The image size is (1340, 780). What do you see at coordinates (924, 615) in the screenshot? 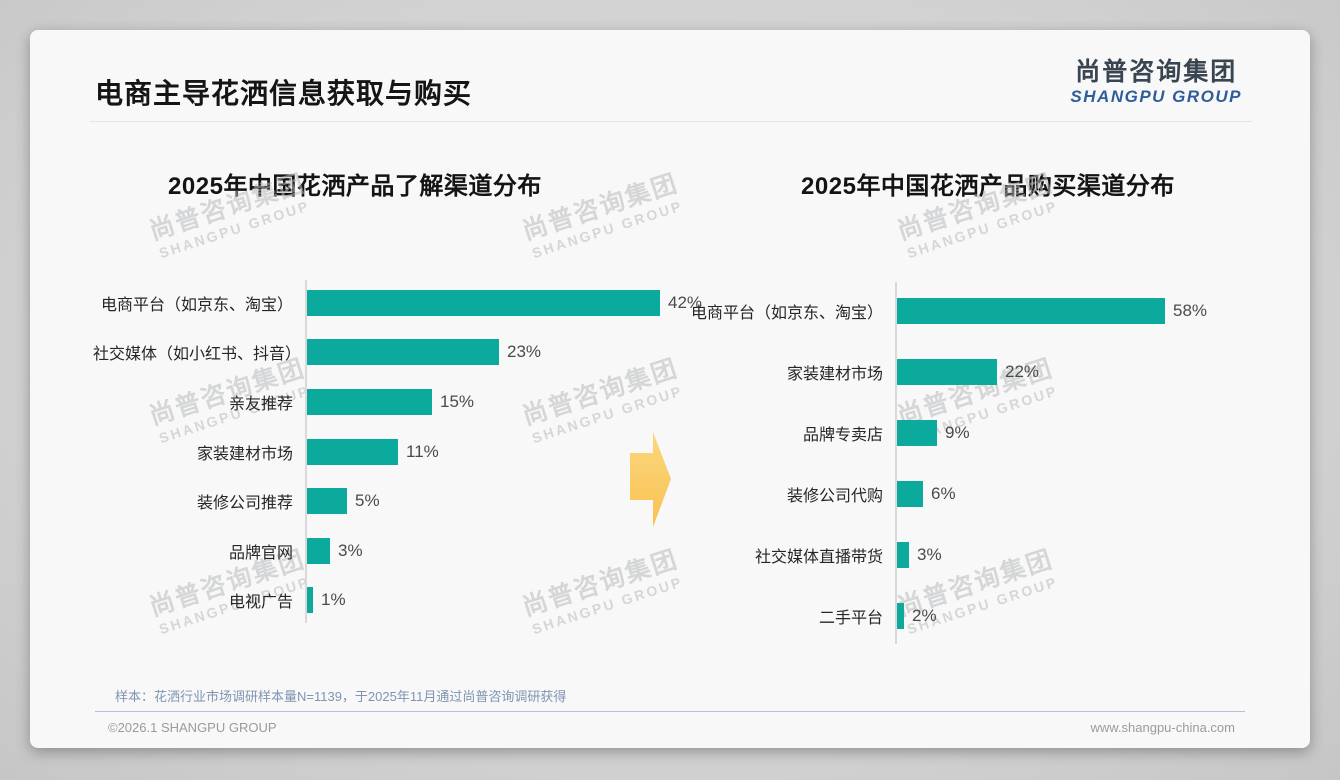
I see `value-label: 2%` at bounding box center [924, 615].